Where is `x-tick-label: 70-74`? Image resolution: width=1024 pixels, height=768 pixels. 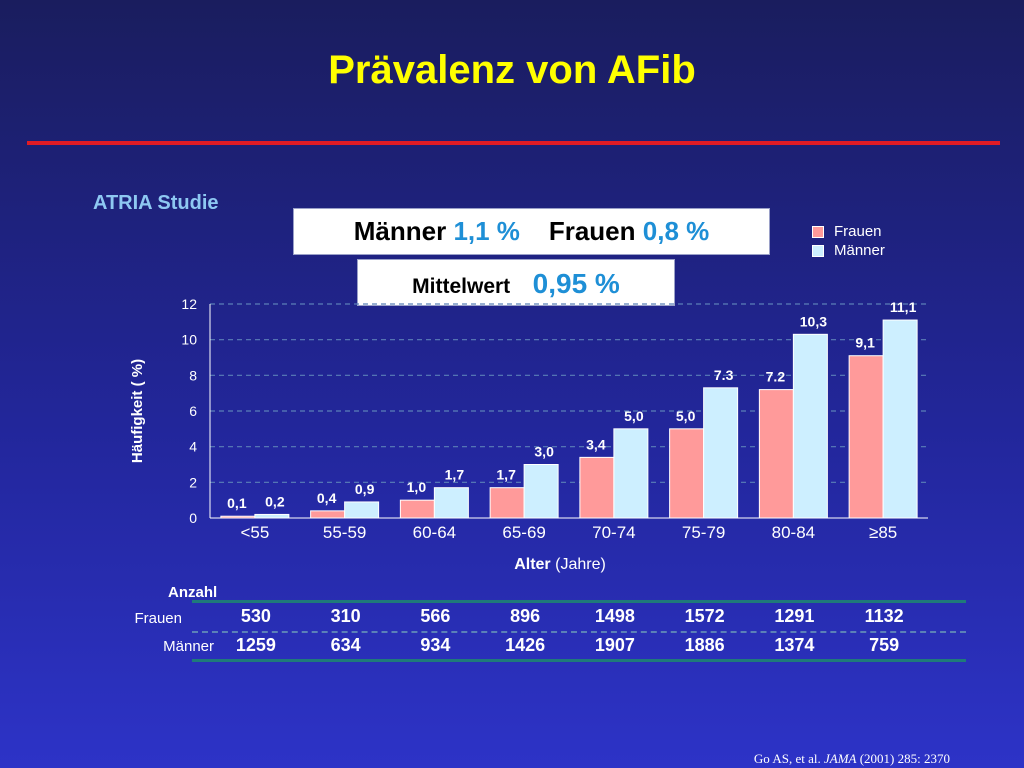 x-tick-label: 70-74 is located at coordinates (613, 532).